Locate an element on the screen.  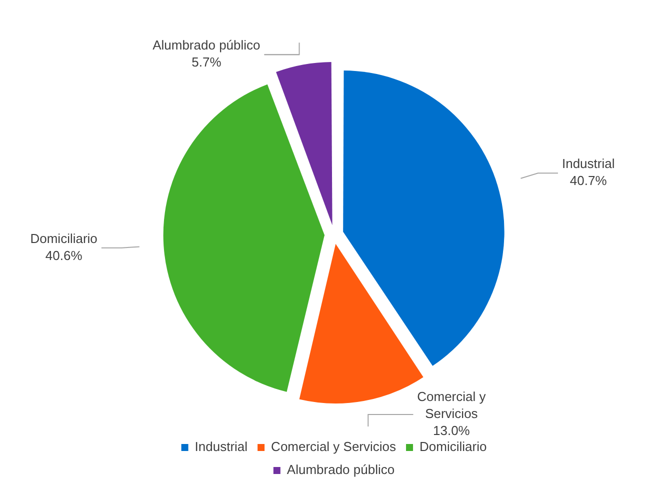
slice-label: Alumbrado público is located at coordinates (206, 45).